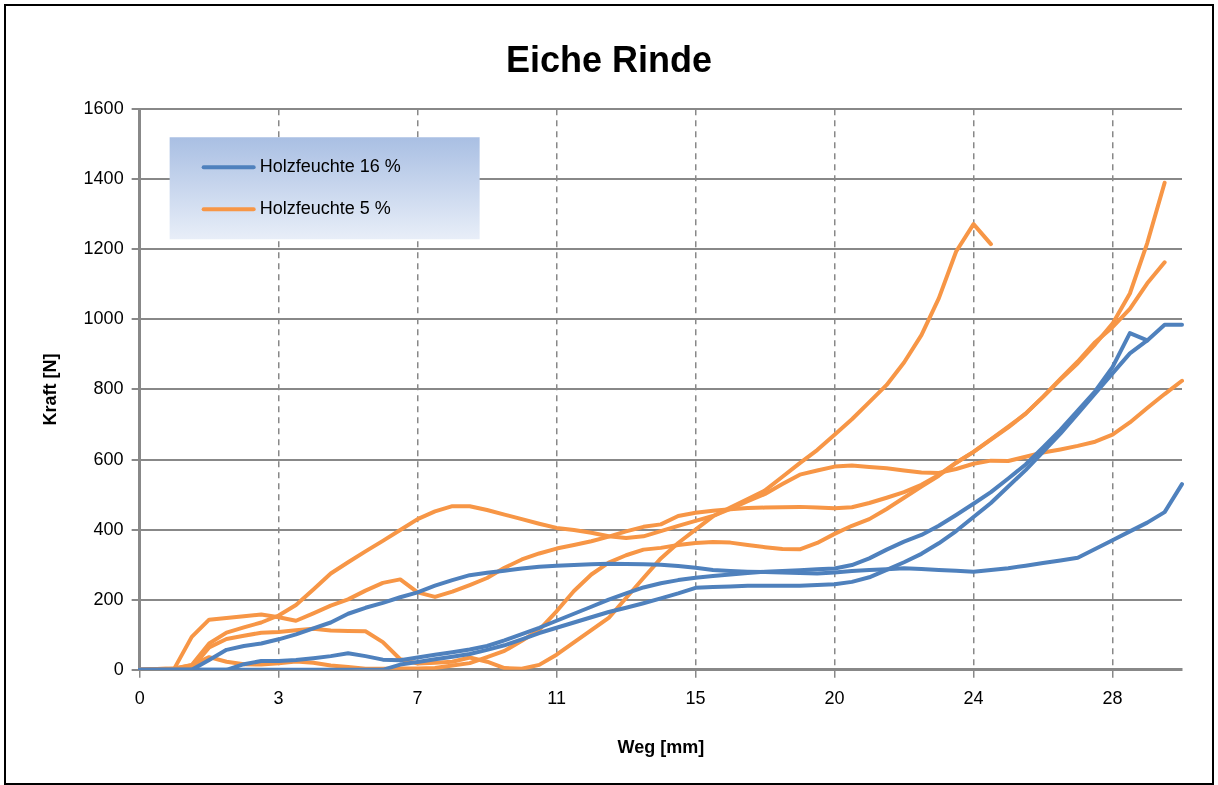 This screenshot has height=785, width=1218. What do you see at coordinates (139, 697) in the screenshot?
I see `x-tick-label: 0` at bounding box center [139, 697].